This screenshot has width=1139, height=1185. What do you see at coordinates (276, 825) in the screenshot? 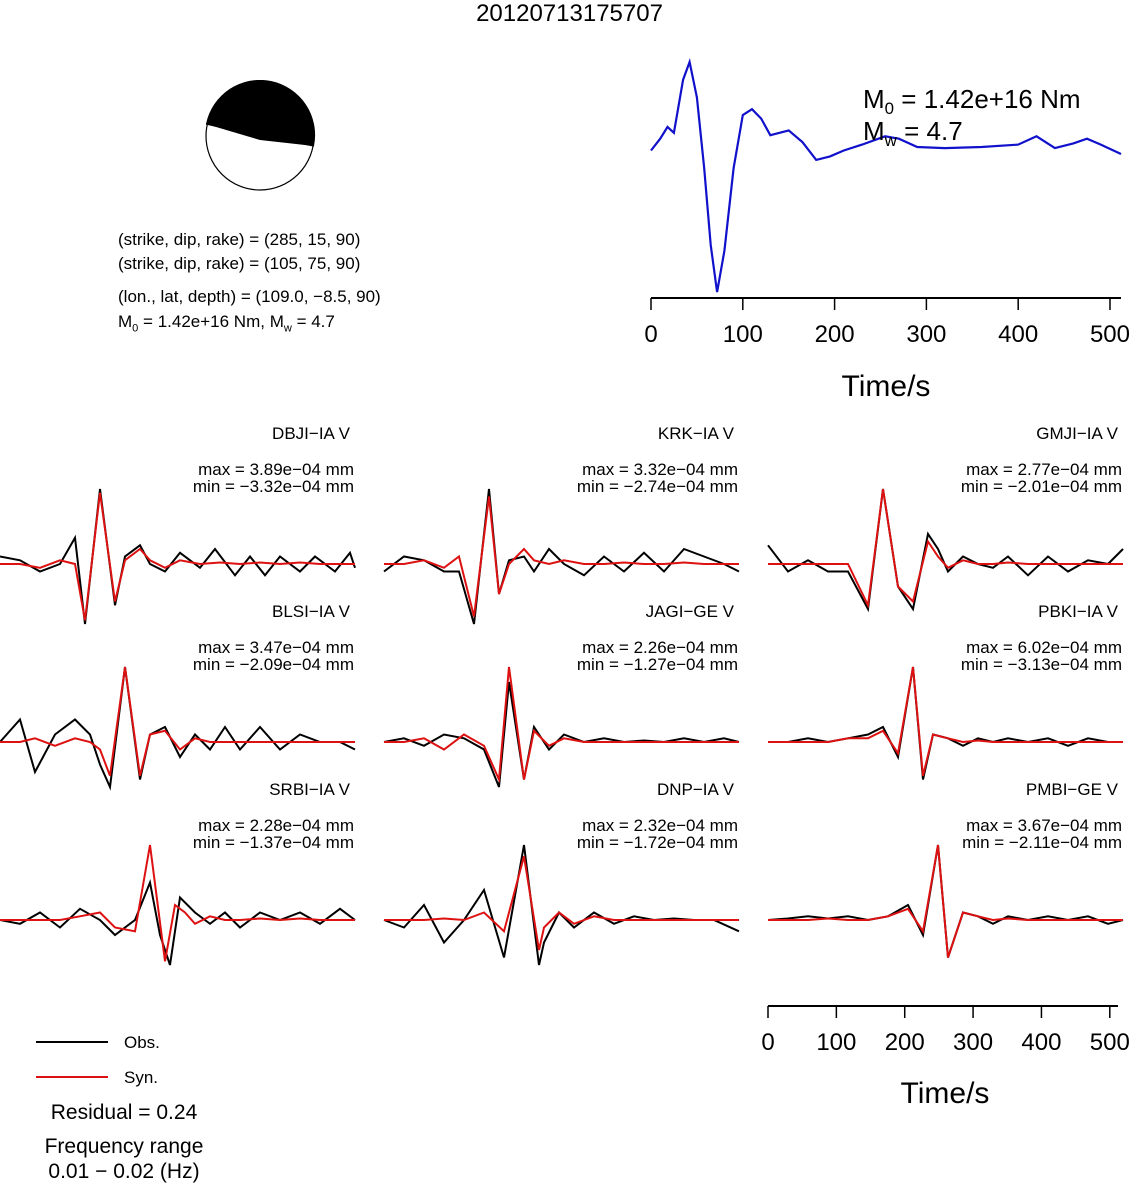
I see `station-max: max = 2.28e−04 mm` at bounding box center [276, 825].